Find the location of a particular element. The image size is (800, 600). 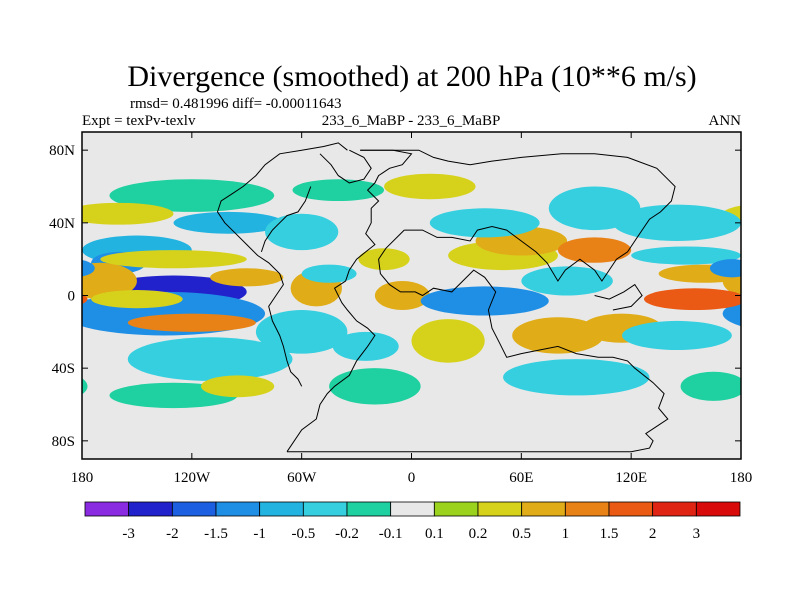

right-label: ANN is located at coordinates (725, 121).